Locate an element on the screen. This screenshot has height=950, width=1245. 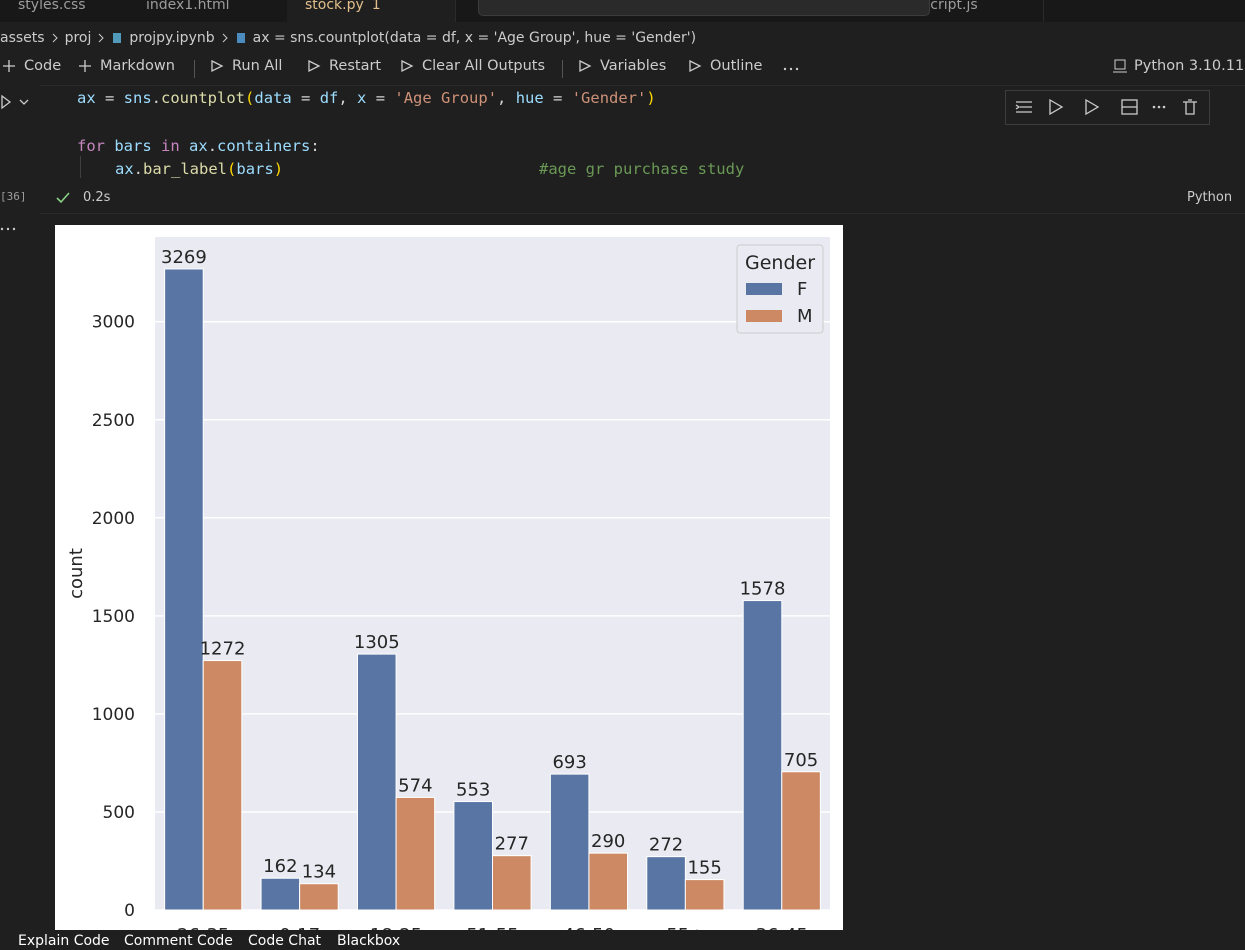
toolbar-button: Restart is located at coordinates (343, 66).